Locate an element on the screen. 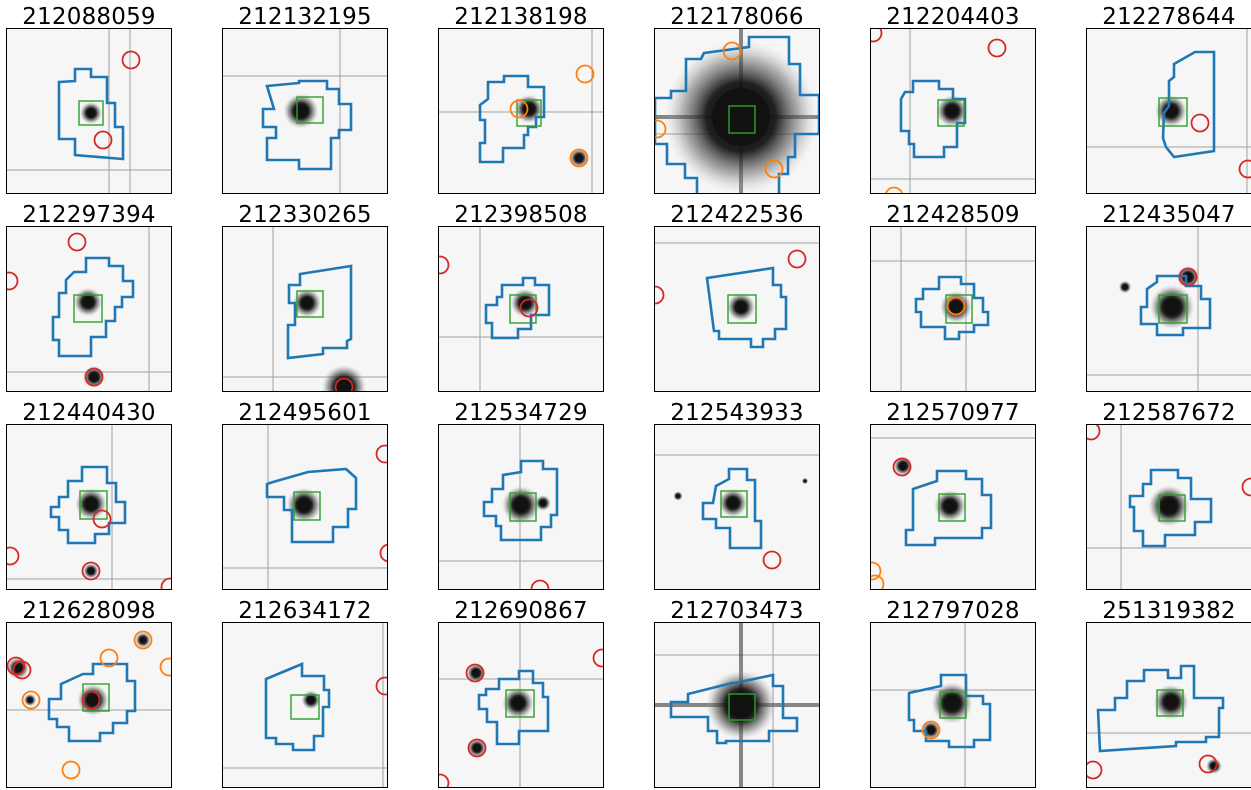 Image resolution: width=1251 pixels, height=790 pixels. panel-title: 212534729 is located at coordinates (521, 413).